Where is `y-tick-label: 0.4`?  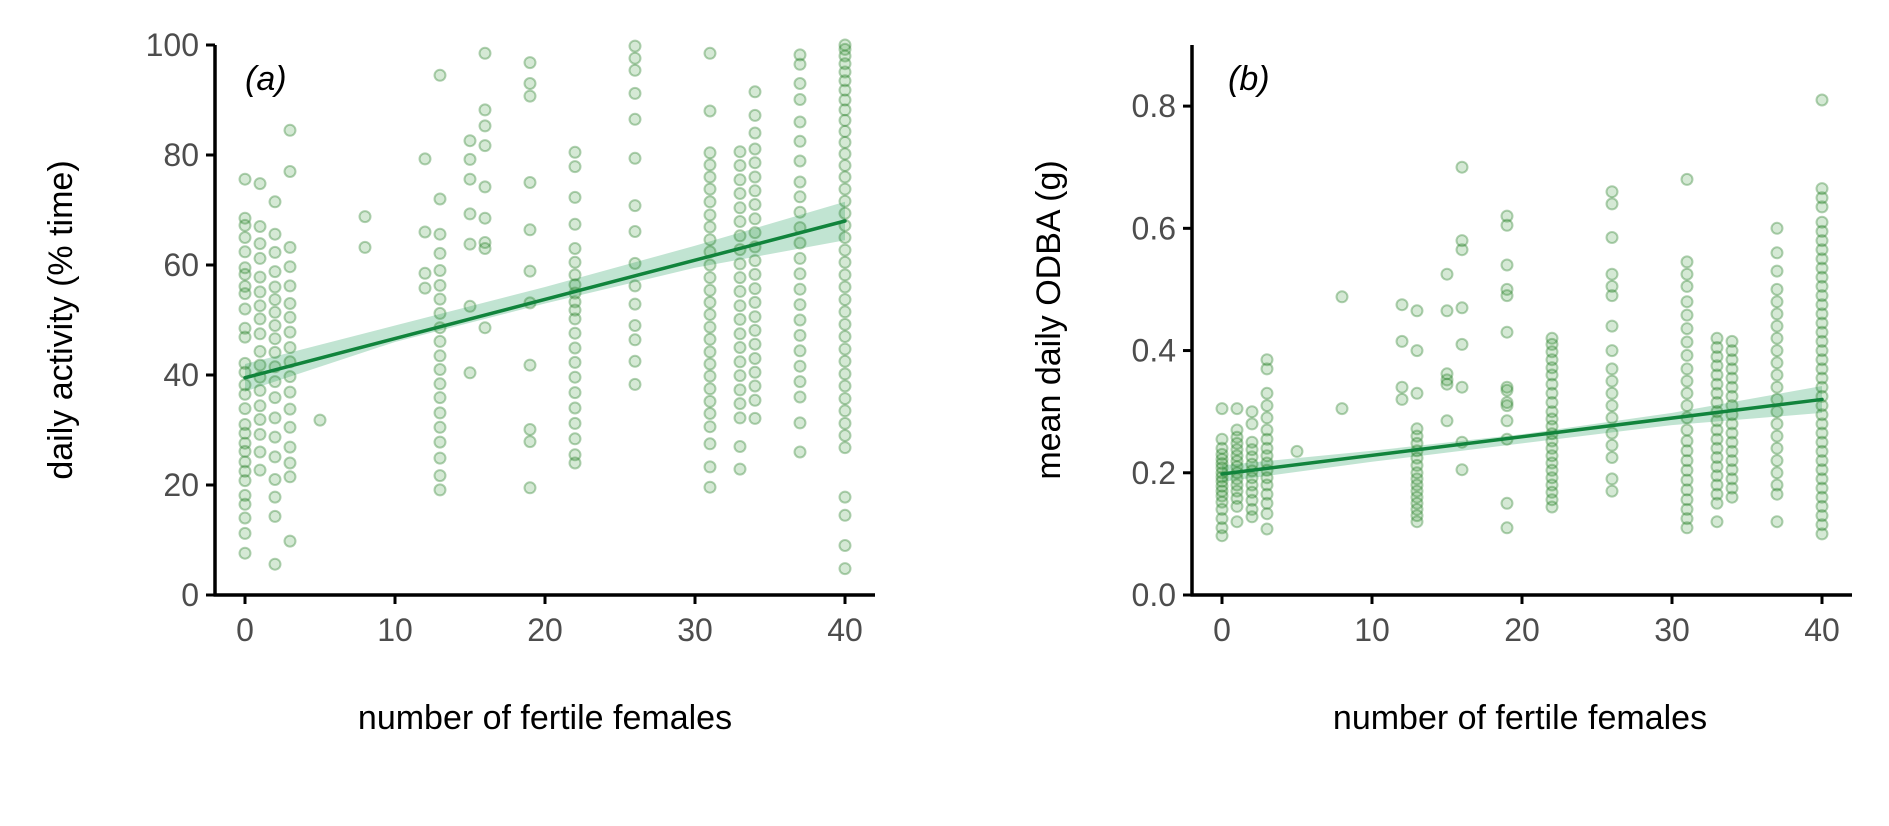
y-tick-label: 0.4 is located at coordinates (1154, 351).